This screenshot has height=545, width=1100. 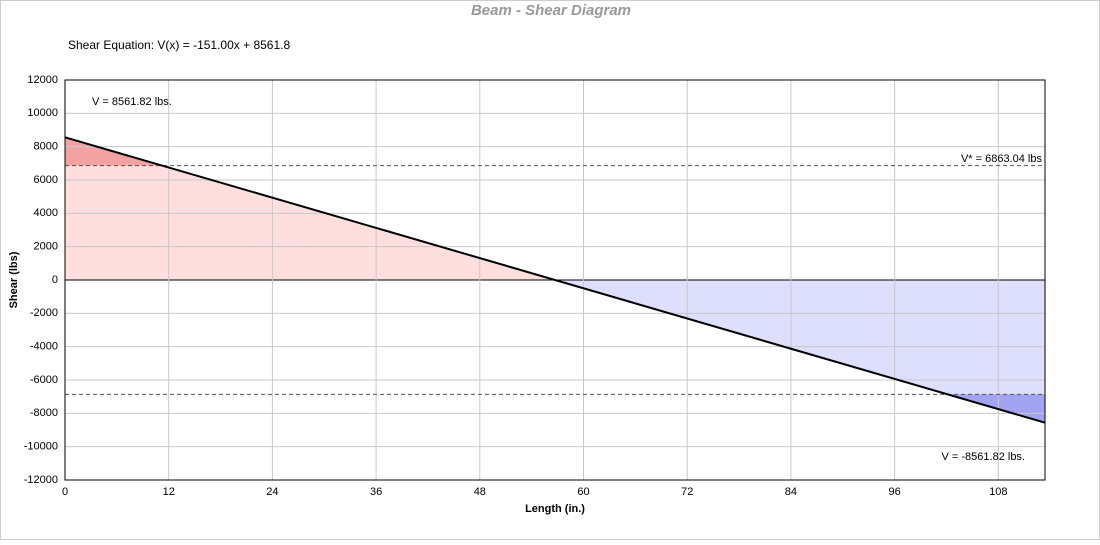 I want to click on y-tick-label: 10000, so click(x=42, y=113).